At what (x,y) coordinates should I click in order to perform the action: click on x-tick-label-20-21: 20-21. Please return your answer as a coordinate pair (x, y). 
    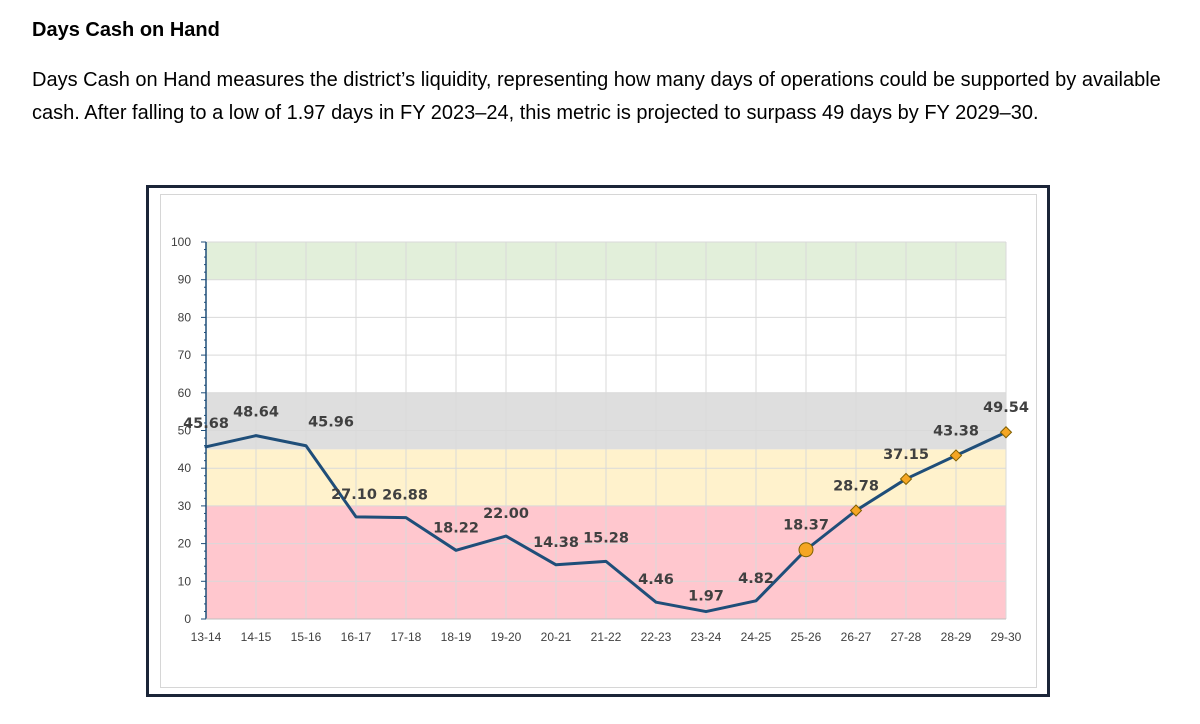
    Looking at the image, I should click on (556, 637).